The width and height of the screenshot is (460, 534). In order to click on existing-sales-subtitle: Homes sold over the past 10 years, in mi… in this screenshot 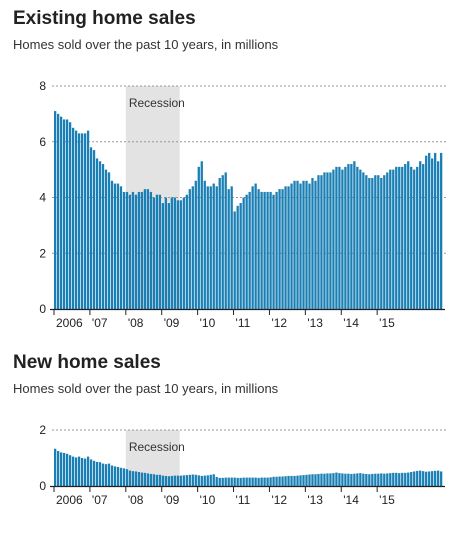, I will do `click(146, 44)`.